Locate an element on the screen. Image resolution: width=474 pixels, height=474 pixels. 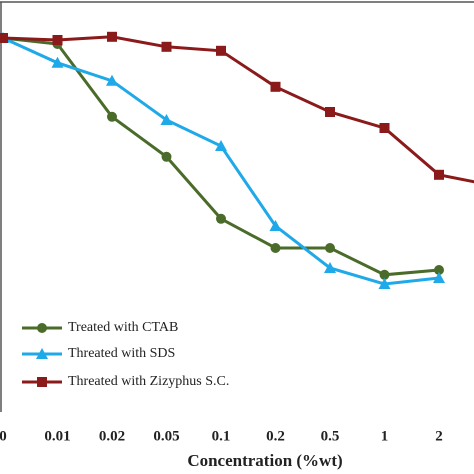
x-tick-label: 2 is located at coordinates (439, 436).